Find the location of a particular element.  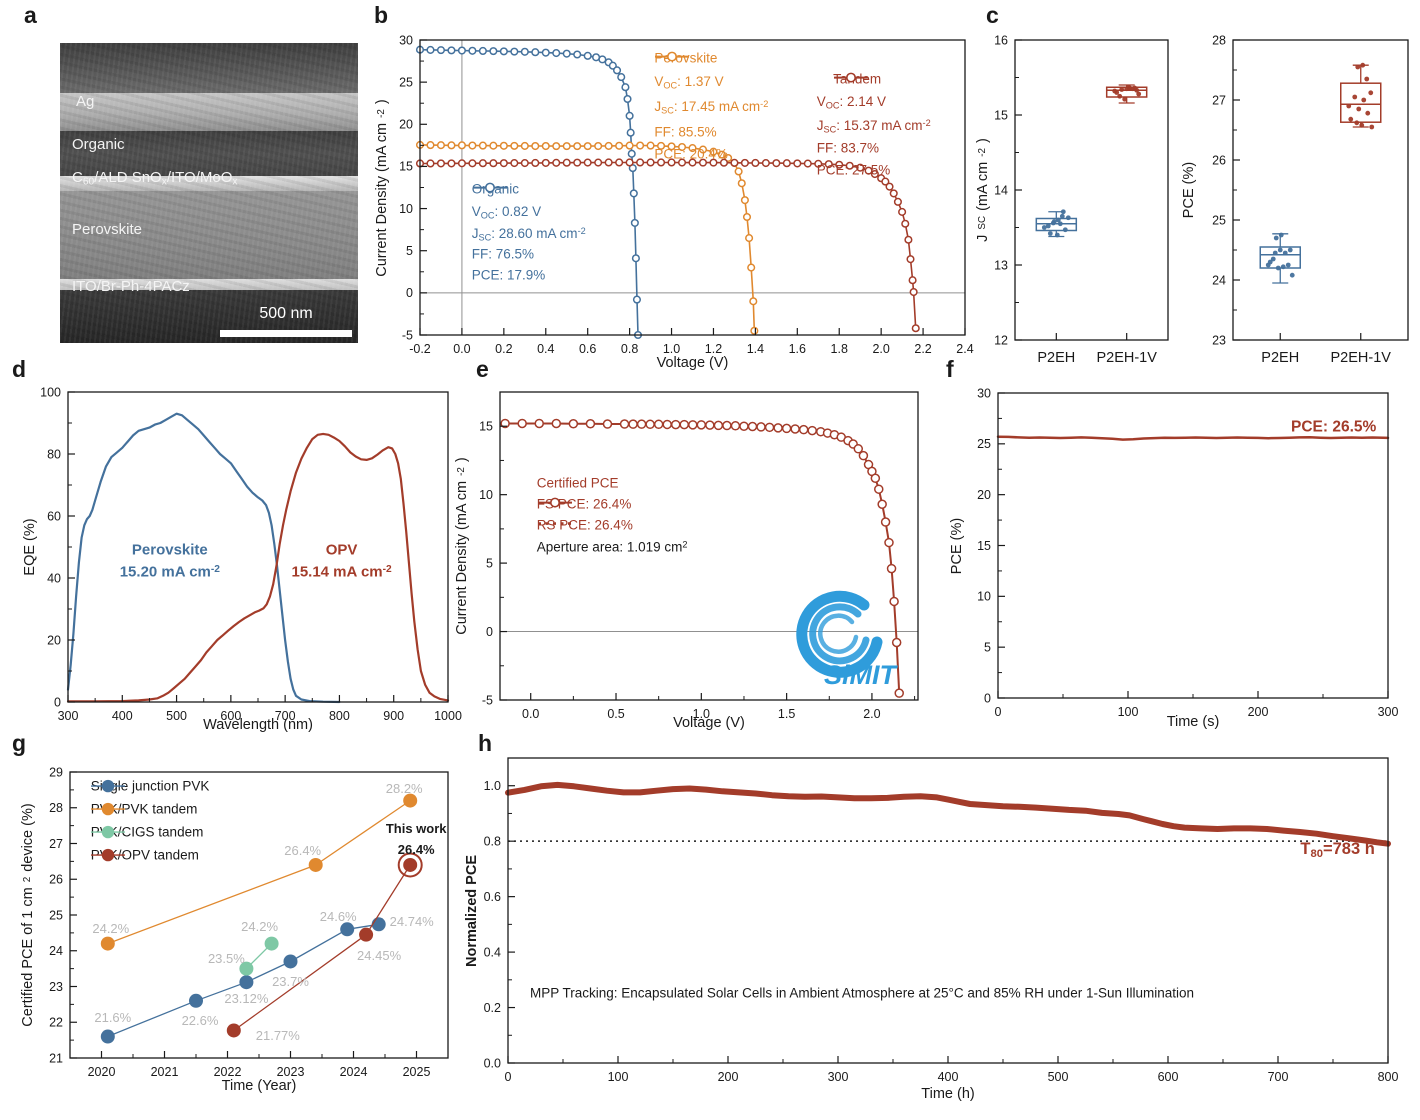

svg-text: 200 is located at coordinates (1258, 712).